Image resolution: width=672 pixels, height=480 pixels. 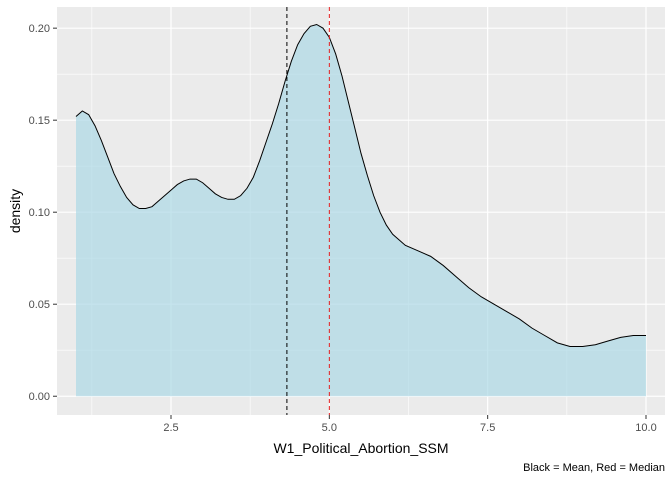 I want to click on y-axis-title: density, so click(x=15, y=211).